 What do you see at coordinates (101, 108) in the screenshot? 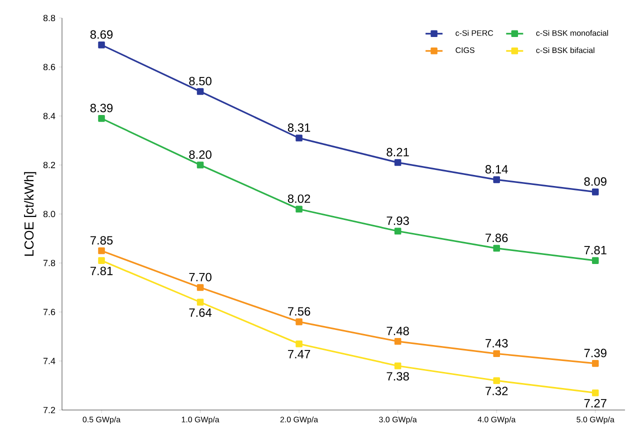
I see `data-label: 8.39` at bounding box center [101, 108].